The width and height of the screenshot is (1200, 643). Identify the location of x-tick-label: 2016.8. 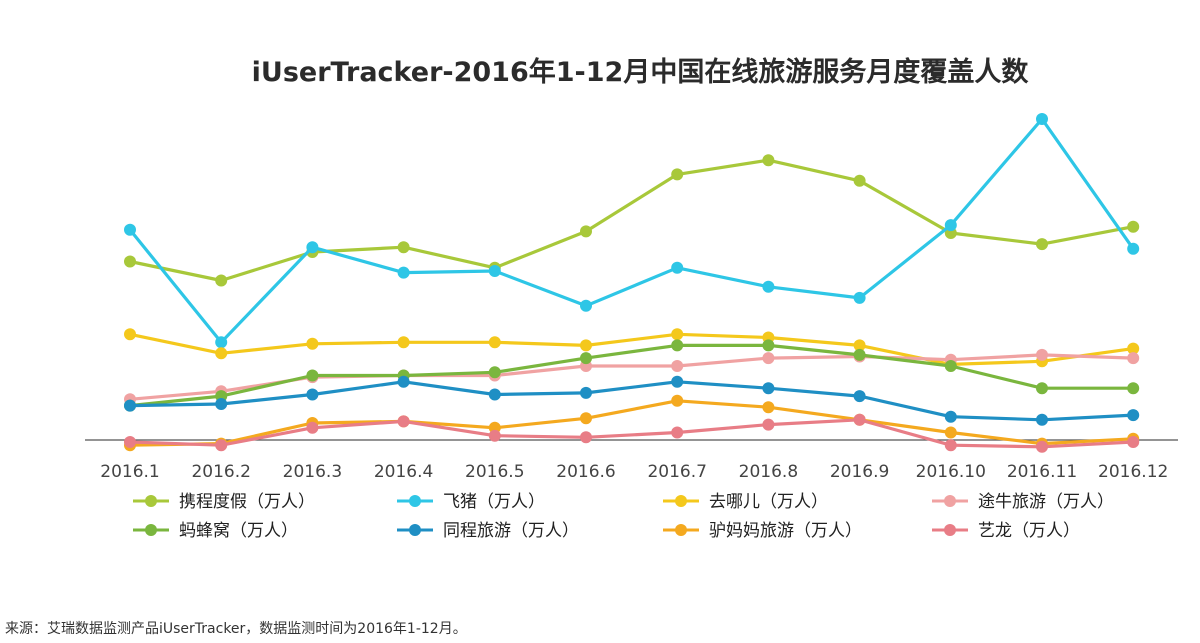
(768, 472).